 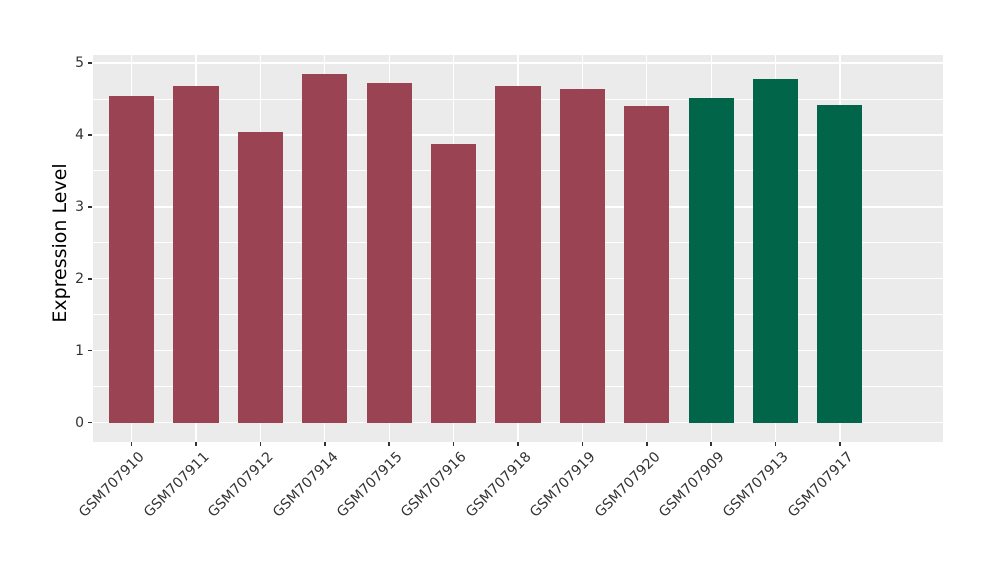 I want to click on y-tick-label: 4, so click(x=79, y=134).